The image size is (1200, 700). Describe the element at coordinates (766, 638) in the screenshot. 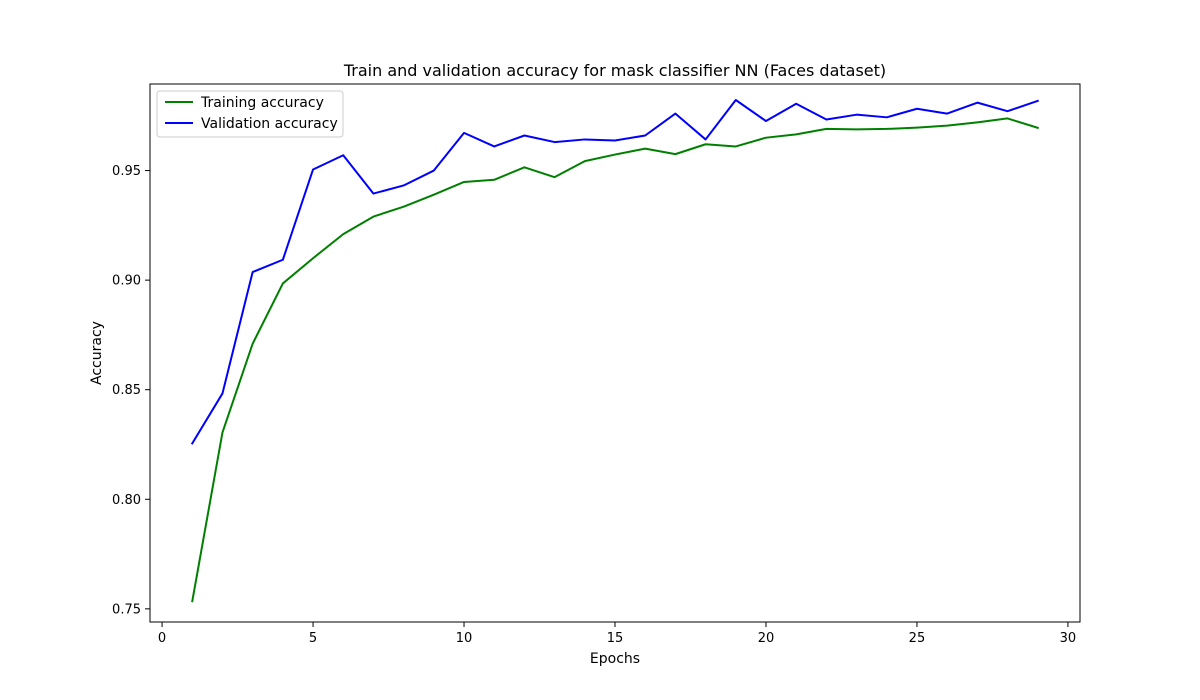

I see `x-tick-label: 20` at that location.